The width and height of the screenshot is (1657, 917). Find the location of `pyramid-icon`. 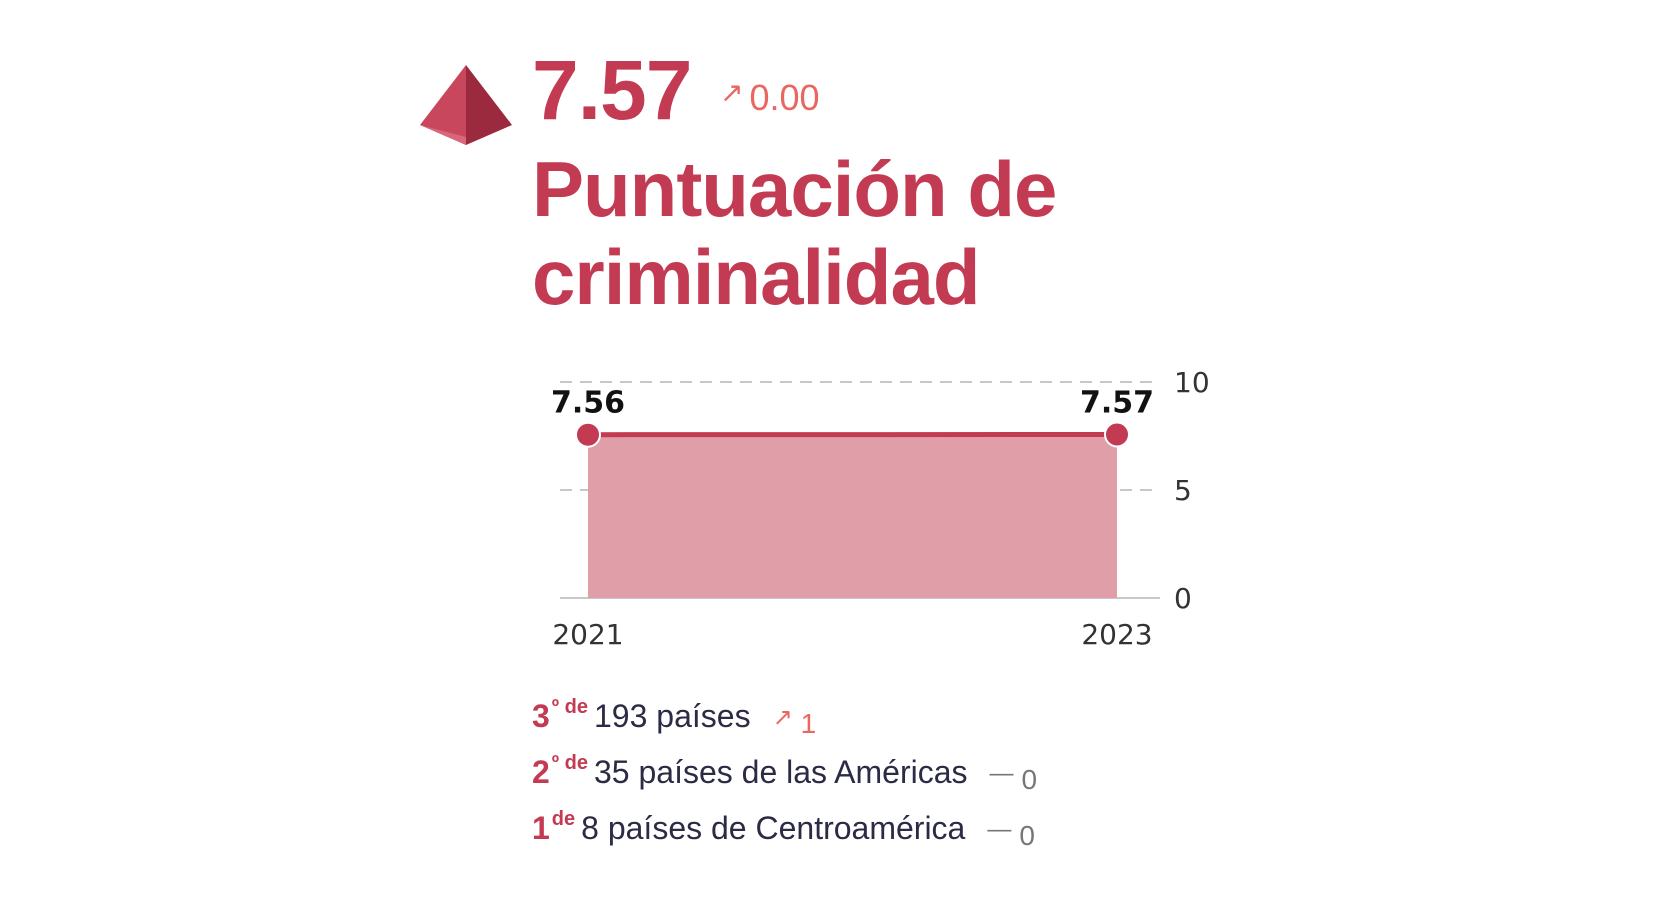

pyramid-icon is located at coordinates (466, 105).